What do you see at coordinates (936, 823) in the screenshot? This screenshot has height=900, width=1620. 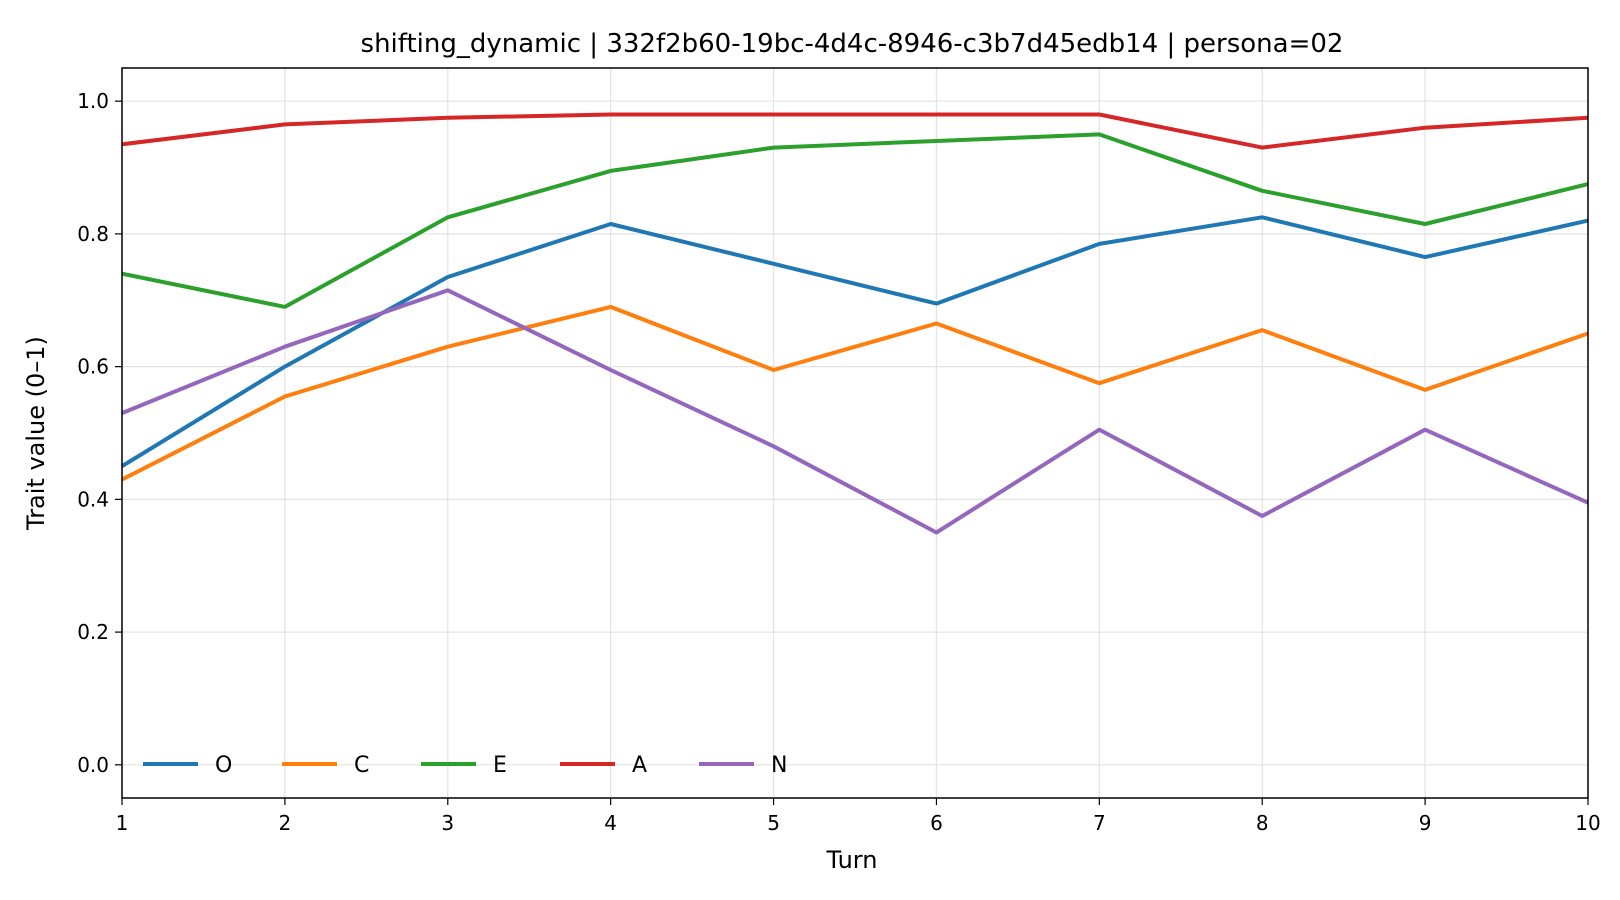 I see `x-tick-label: 6` at bounding box center [936, 823].